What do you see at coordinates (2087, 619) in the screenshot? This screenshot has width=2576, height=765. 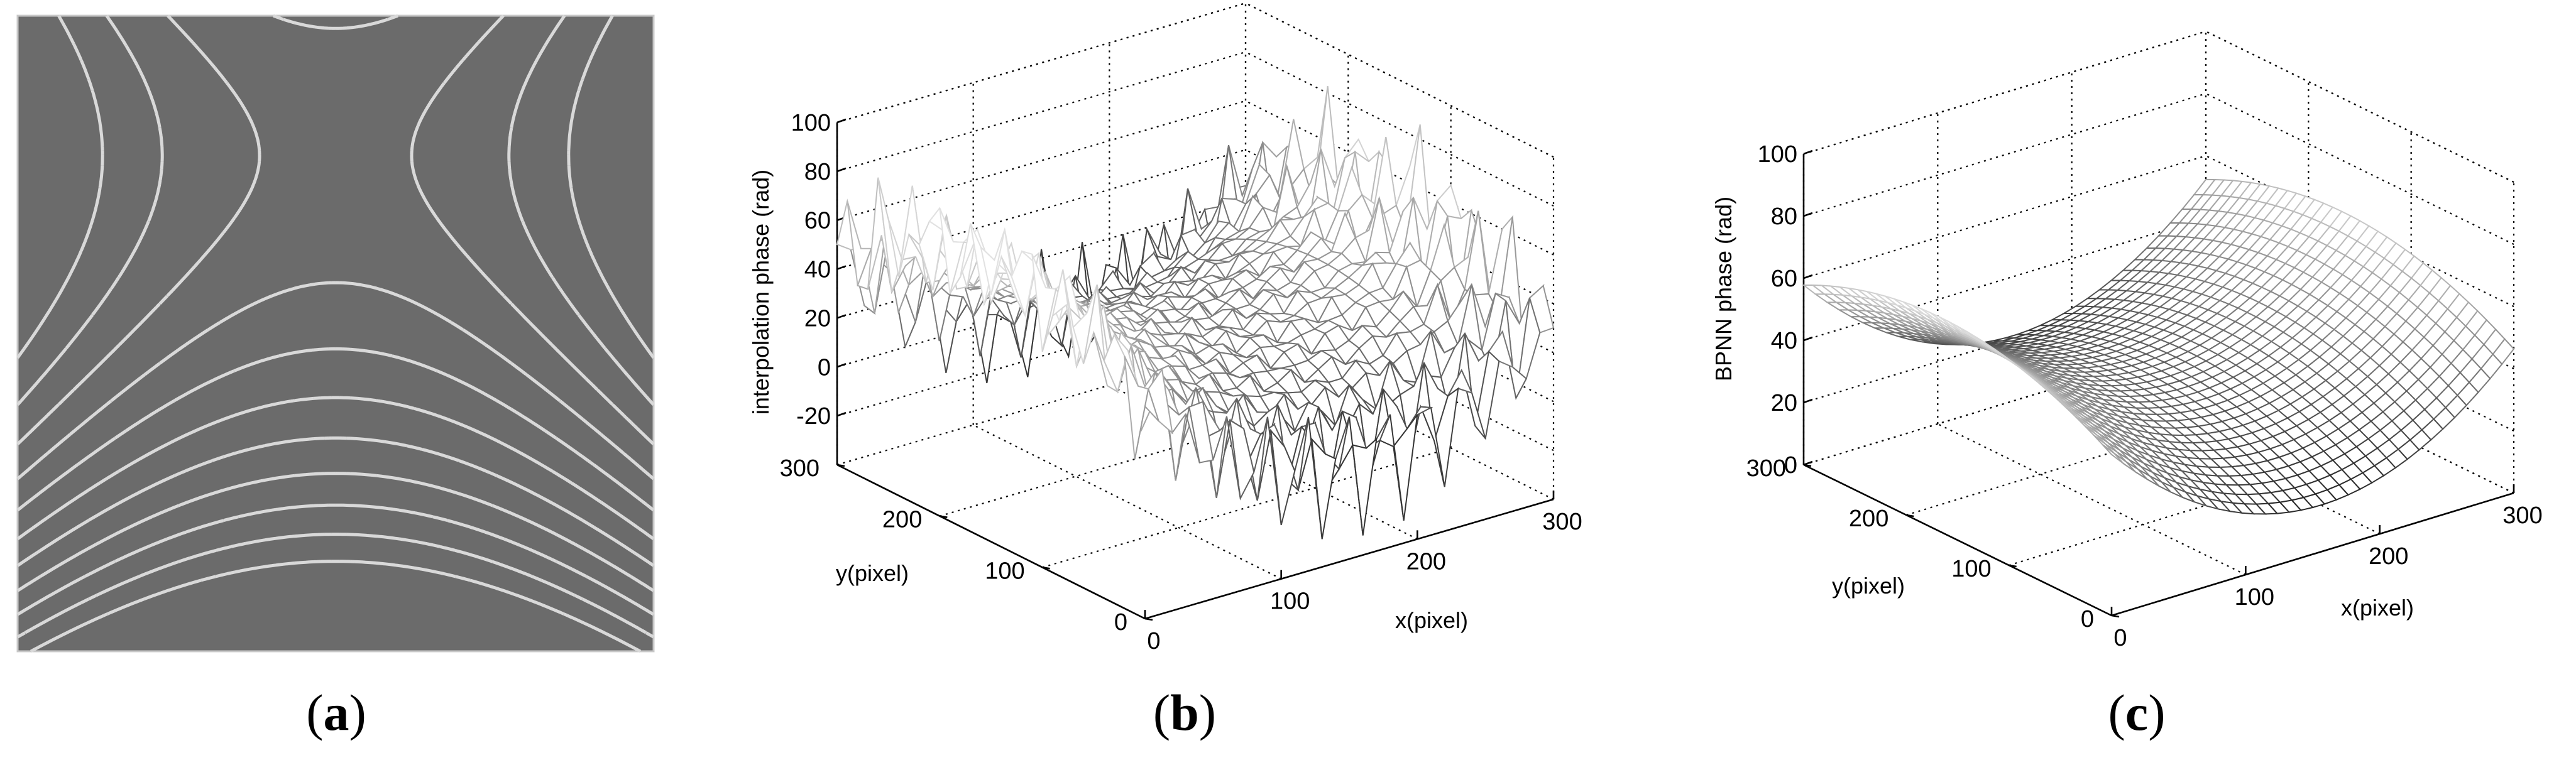 I see `bpnn-y-tick-label: 0` at bounding box center [2087, 619].